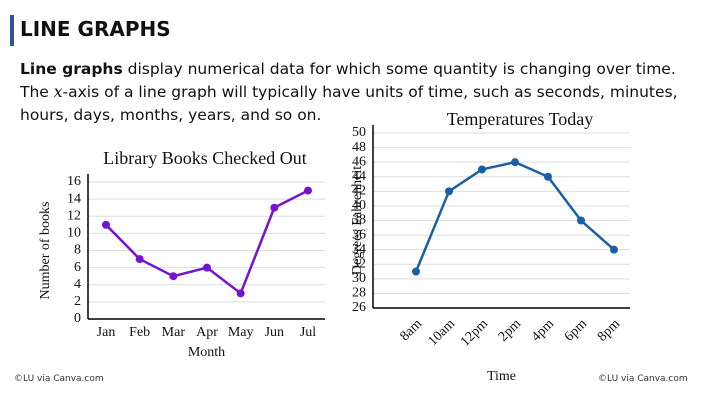 The image size is (710, 400). I want to click on y-tick-label: 14, so click(74, 198).